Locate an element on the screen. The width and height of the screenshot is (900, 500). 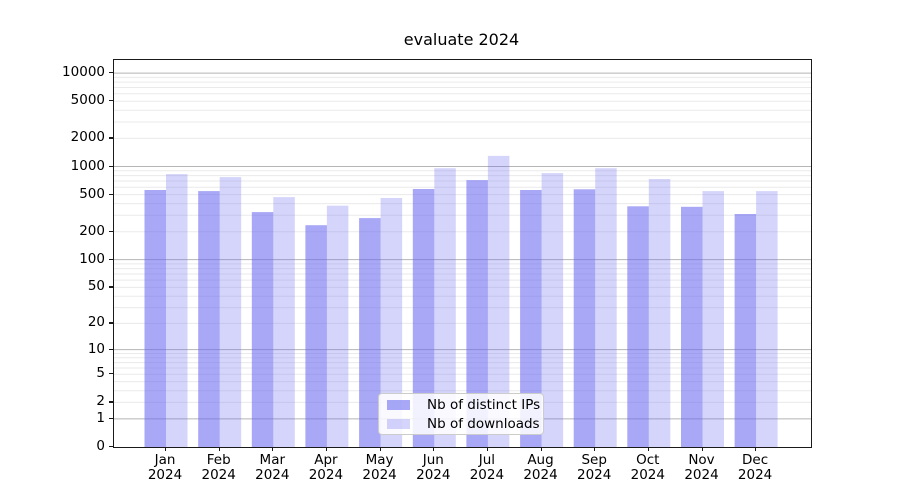
y-tick-label: 0 is located at coordinates (100, 446).